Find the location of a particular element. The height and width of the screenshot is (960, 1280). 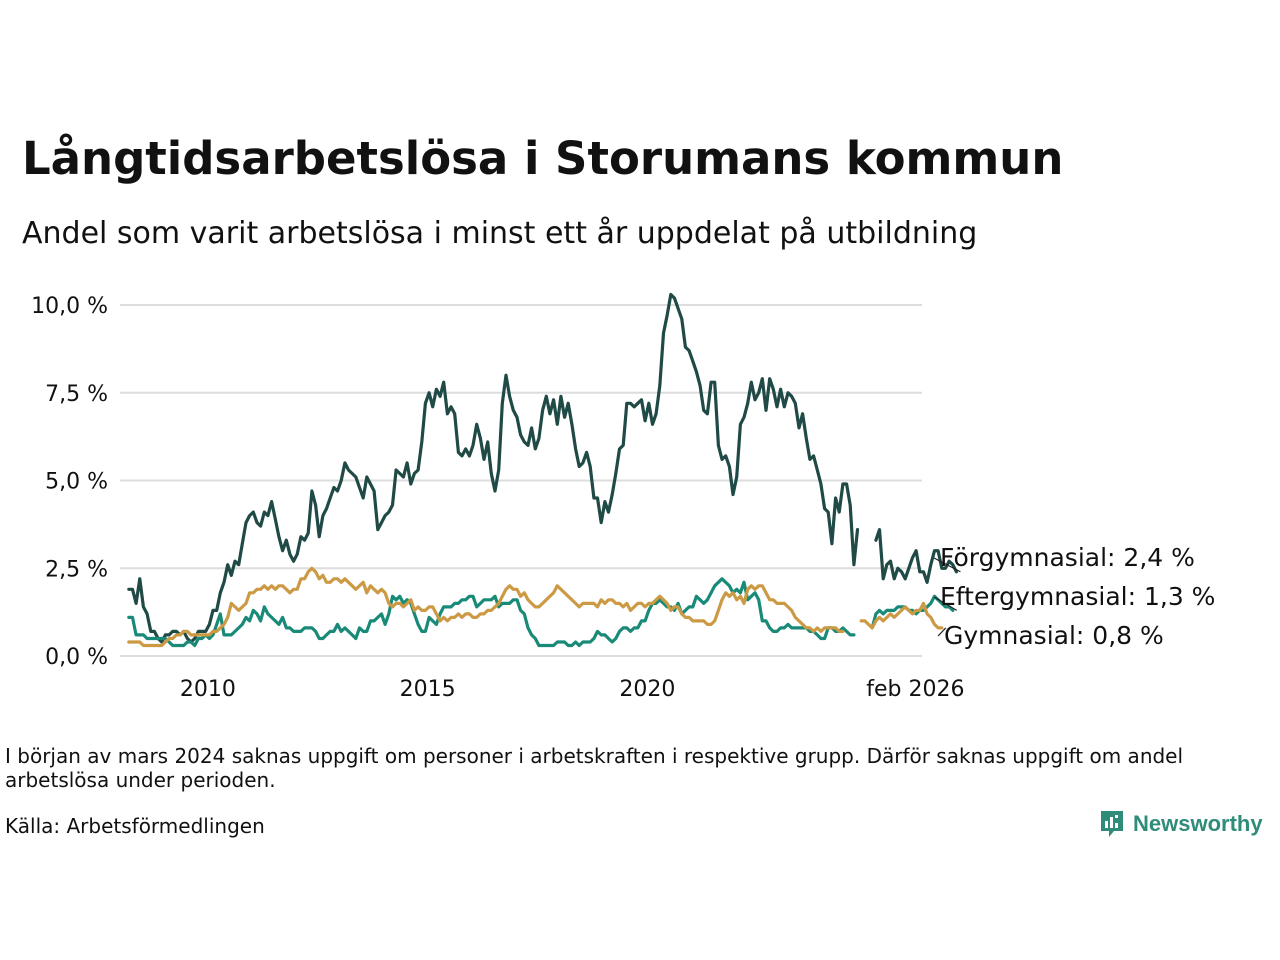

chart-source: Källa: Arbetsförmedlingen is located at coordinates (135, 826).